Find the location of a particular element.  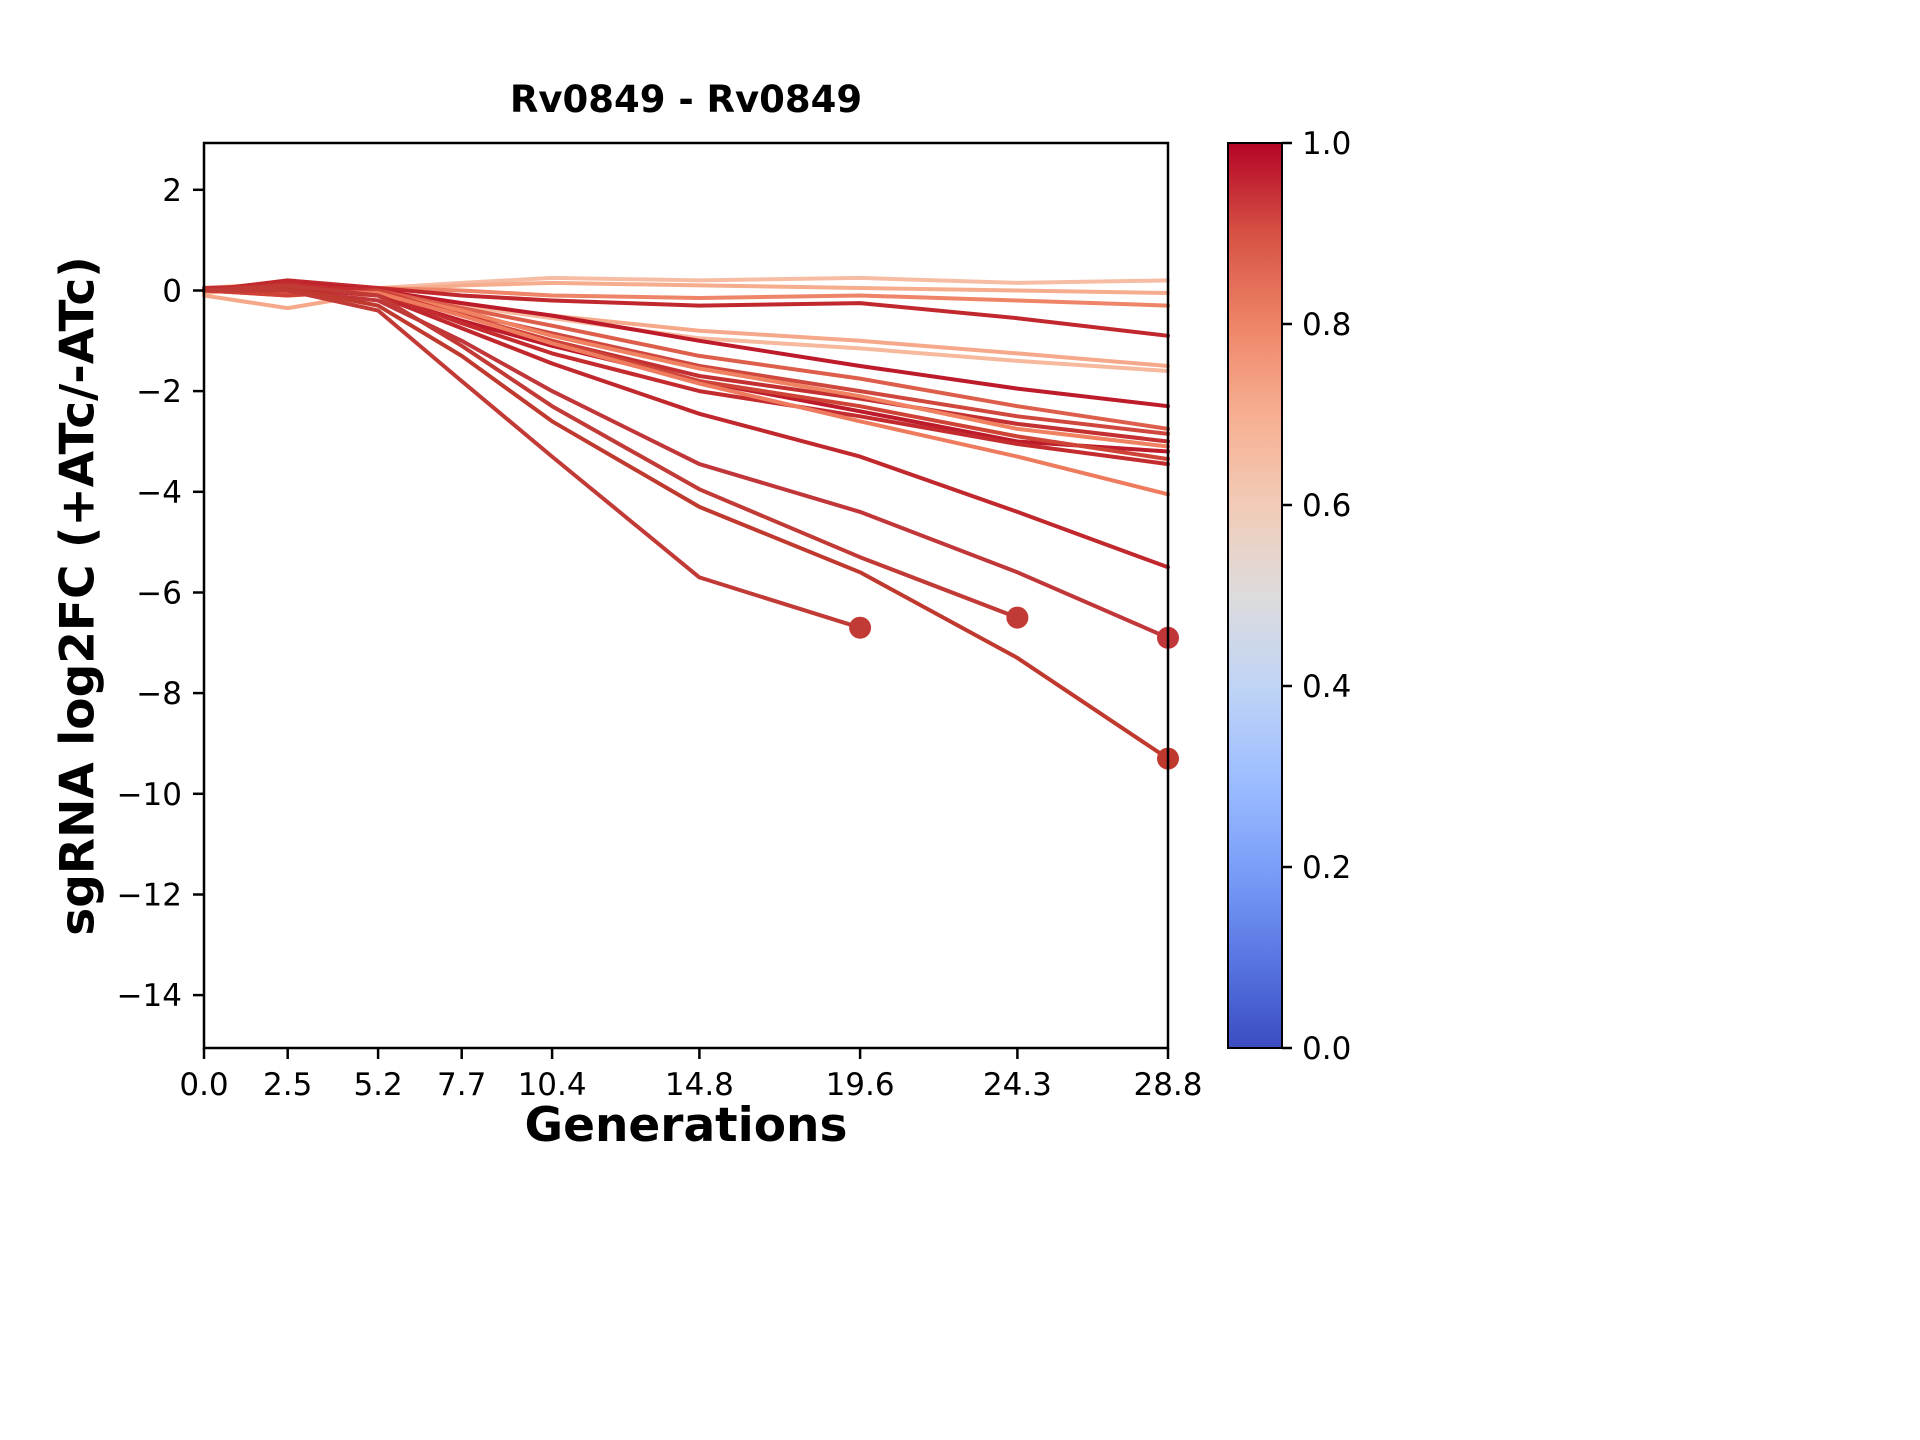

colorbar-tick-label: 0.6 is located at coordinates (1326, 506).